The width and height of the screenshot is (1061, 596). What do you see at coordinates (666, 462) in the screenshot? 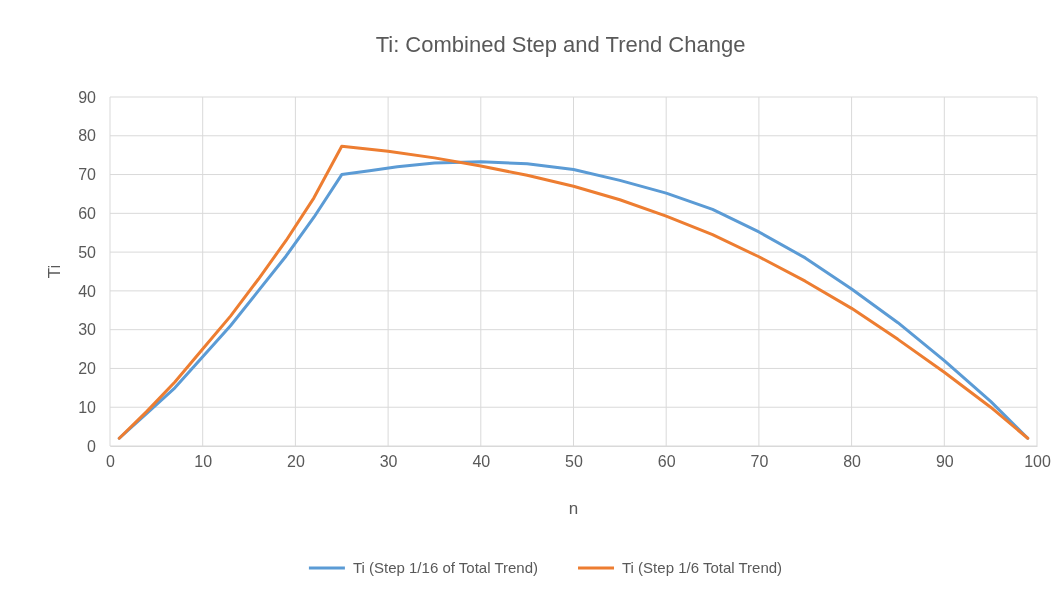
I see `x-tick-label: 60` at bounding box center [666, 462].